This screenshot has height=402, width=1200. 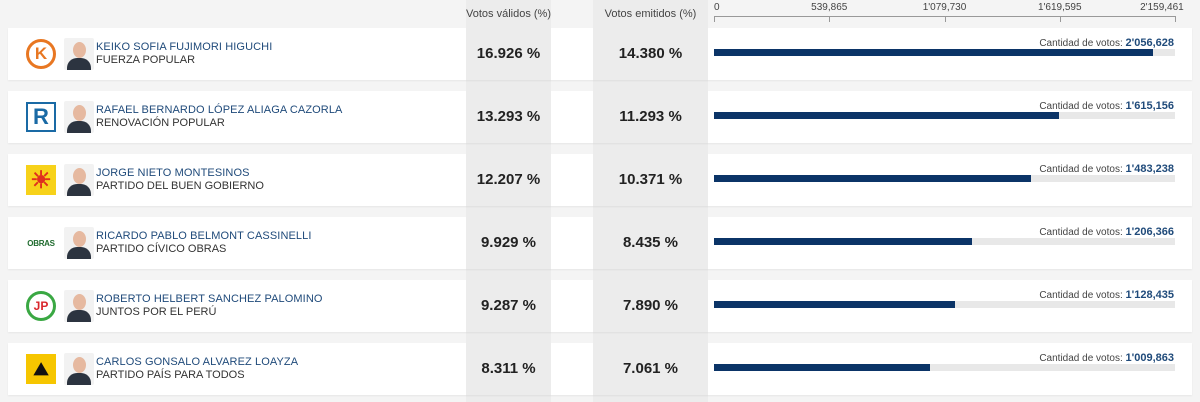 I want to click on party-logo-icon: K, so click(x=41, y=54).